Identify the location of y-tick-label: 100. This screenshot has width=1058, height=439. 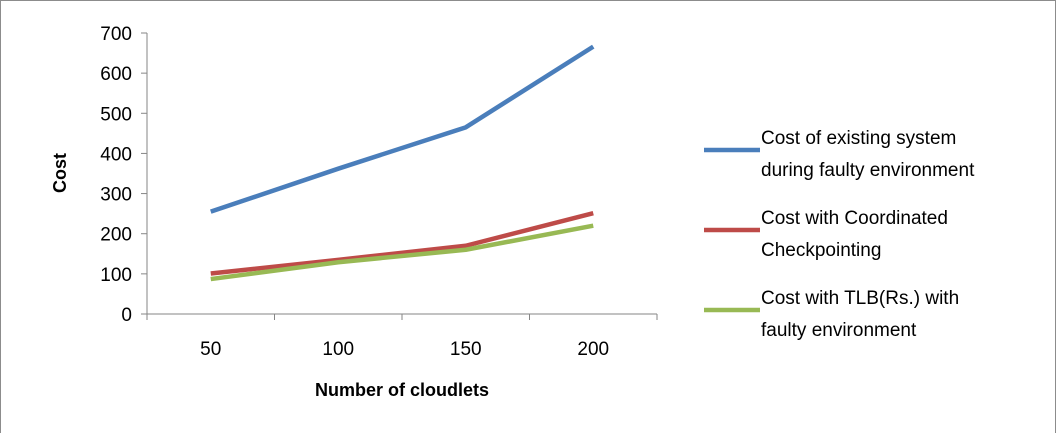
(116, 275).